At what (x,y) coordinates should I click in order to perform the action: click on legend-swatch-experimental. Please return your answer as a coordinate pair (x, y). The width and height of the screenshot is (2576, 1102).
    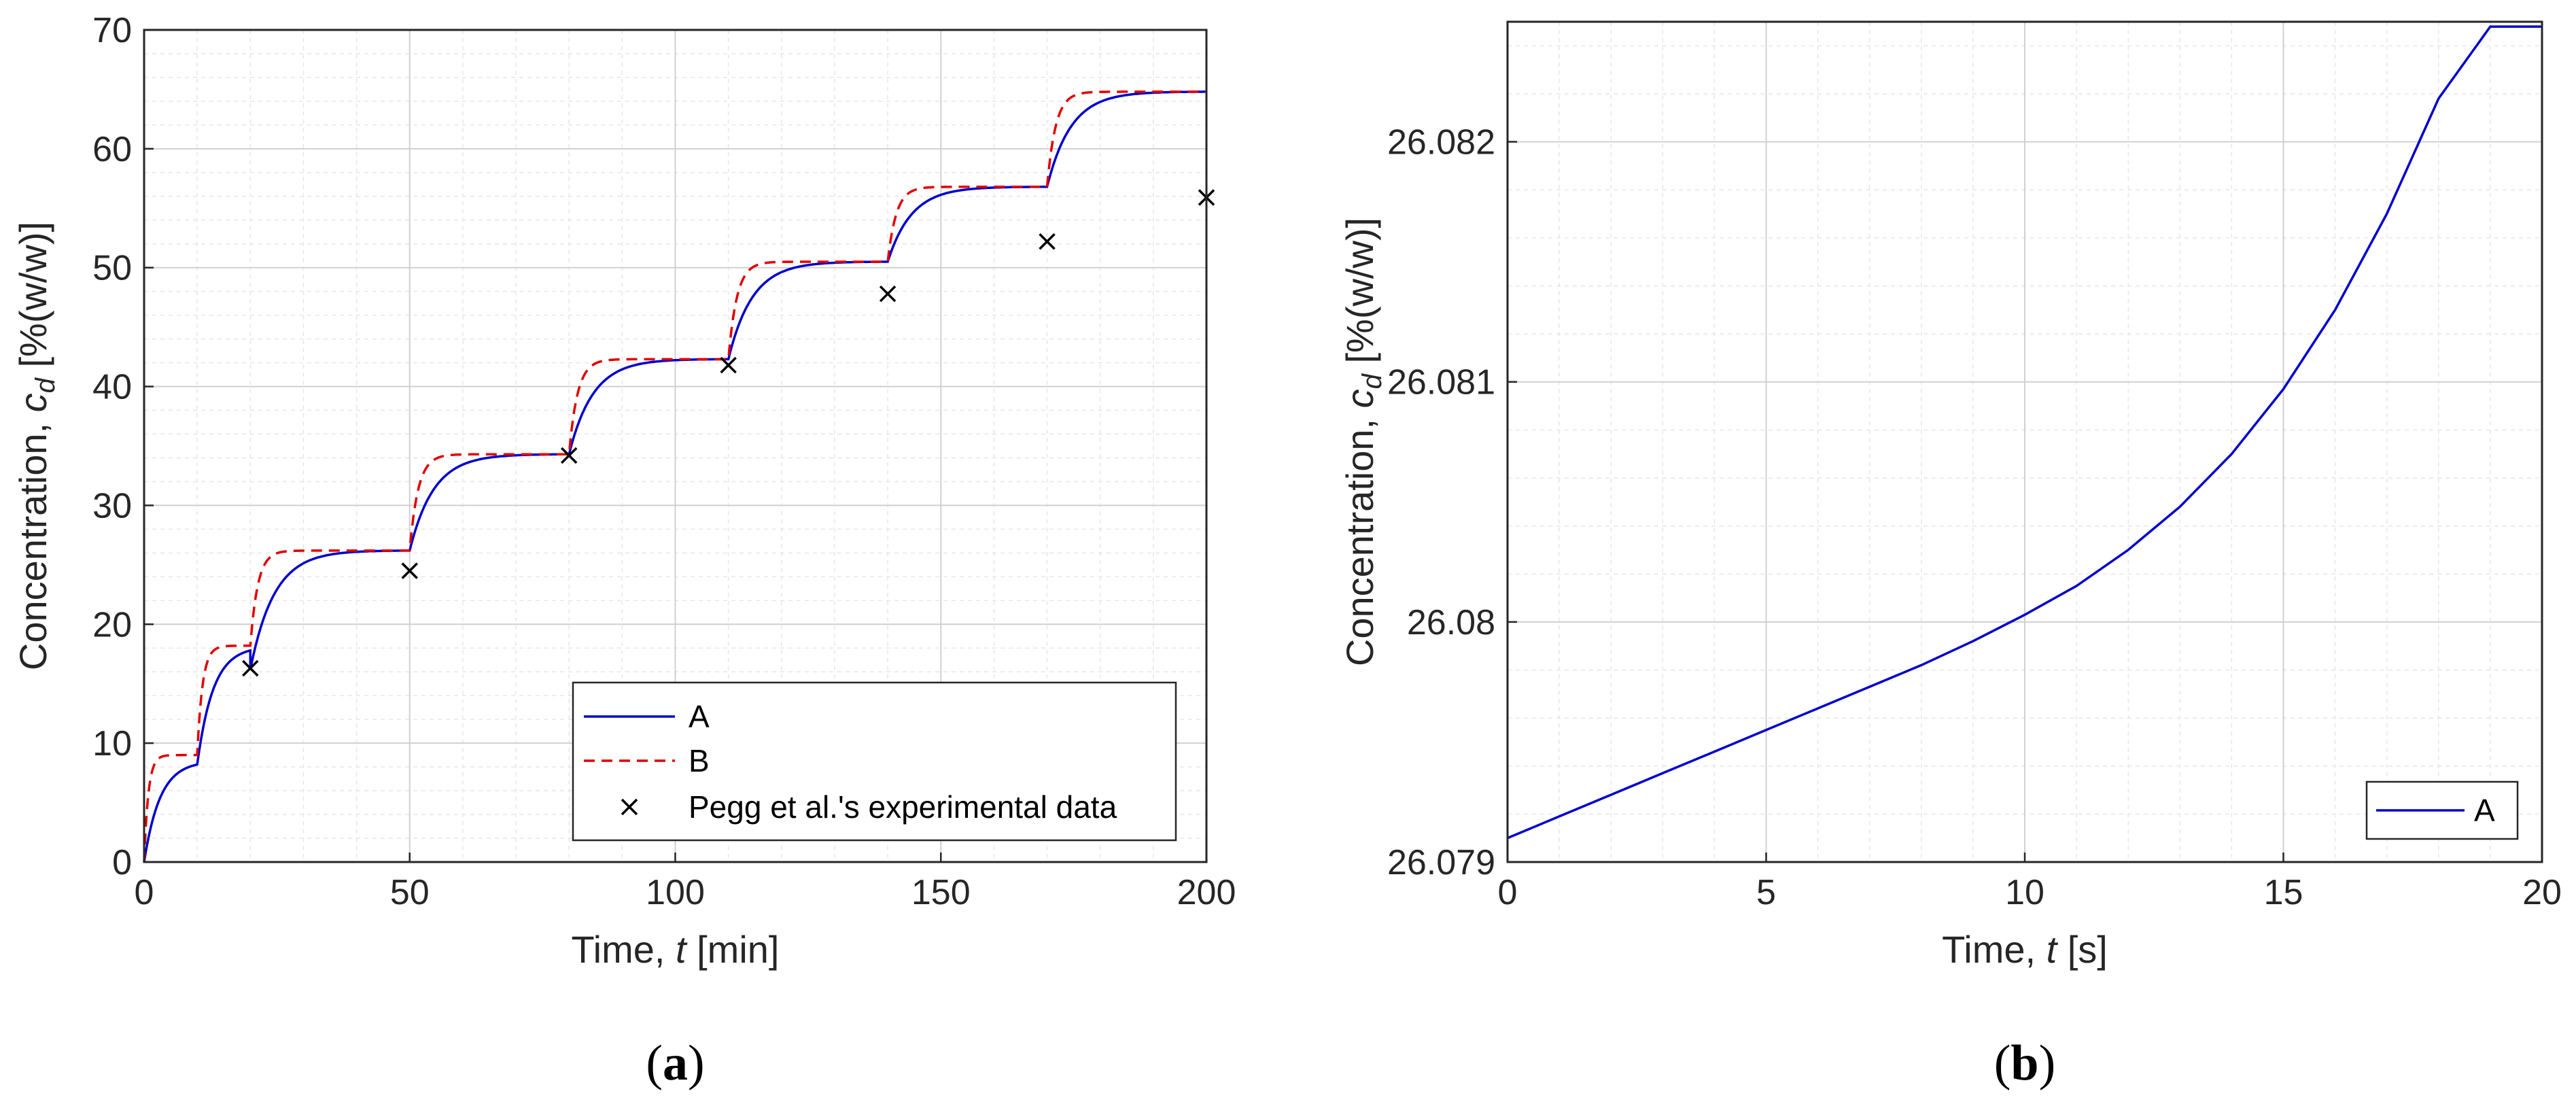
    Looking at the image, I should click on (629, 807).